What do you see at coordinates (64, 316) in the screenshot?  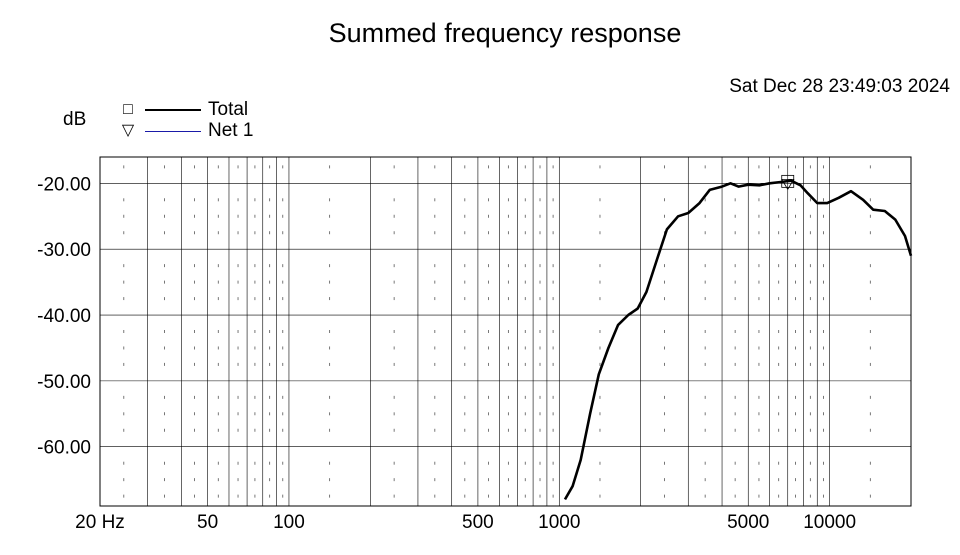 I see `y-tick-label: -40.00` at bounding box center [64, 316].